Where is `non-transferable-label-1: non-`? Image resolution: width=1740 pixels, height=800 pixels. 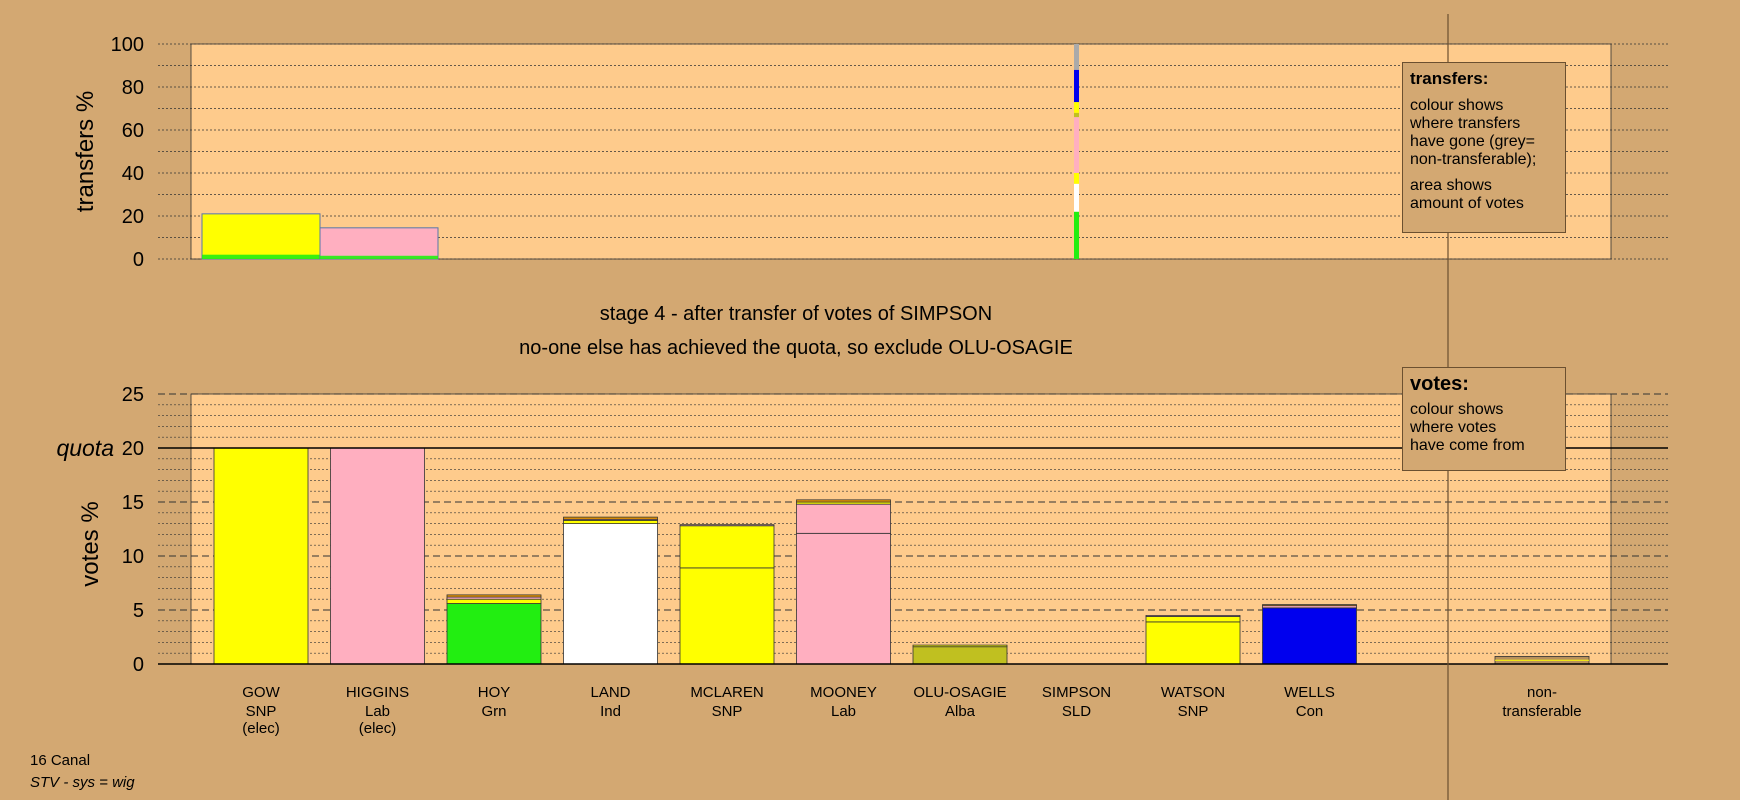 non-transferable-label-1: non- is located at coordinates (1542, 692).